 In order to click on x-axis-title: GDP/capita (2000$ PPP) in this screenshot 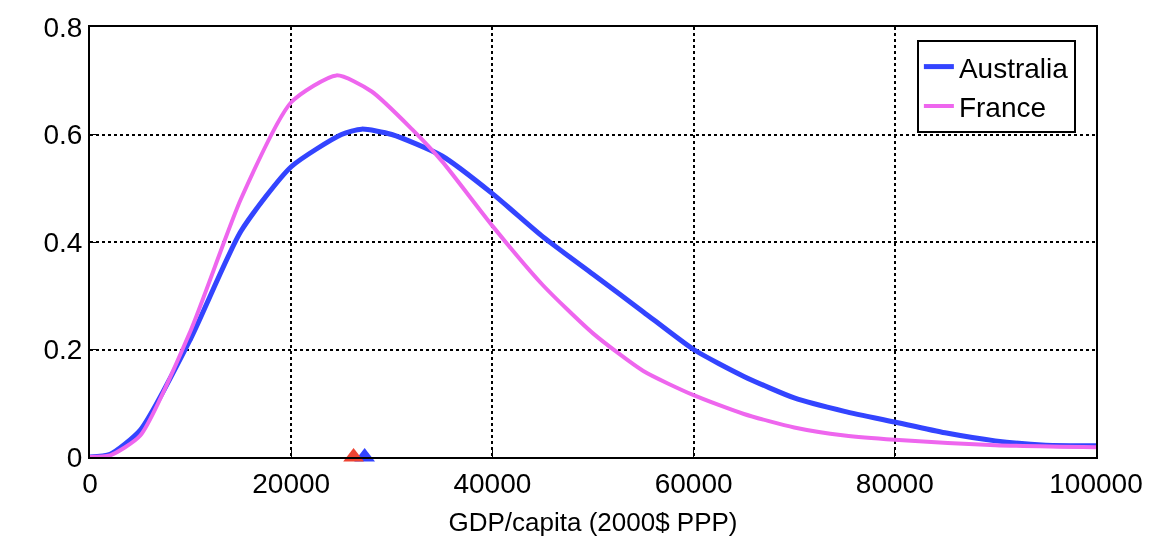, I will do `click(593, 521)`.